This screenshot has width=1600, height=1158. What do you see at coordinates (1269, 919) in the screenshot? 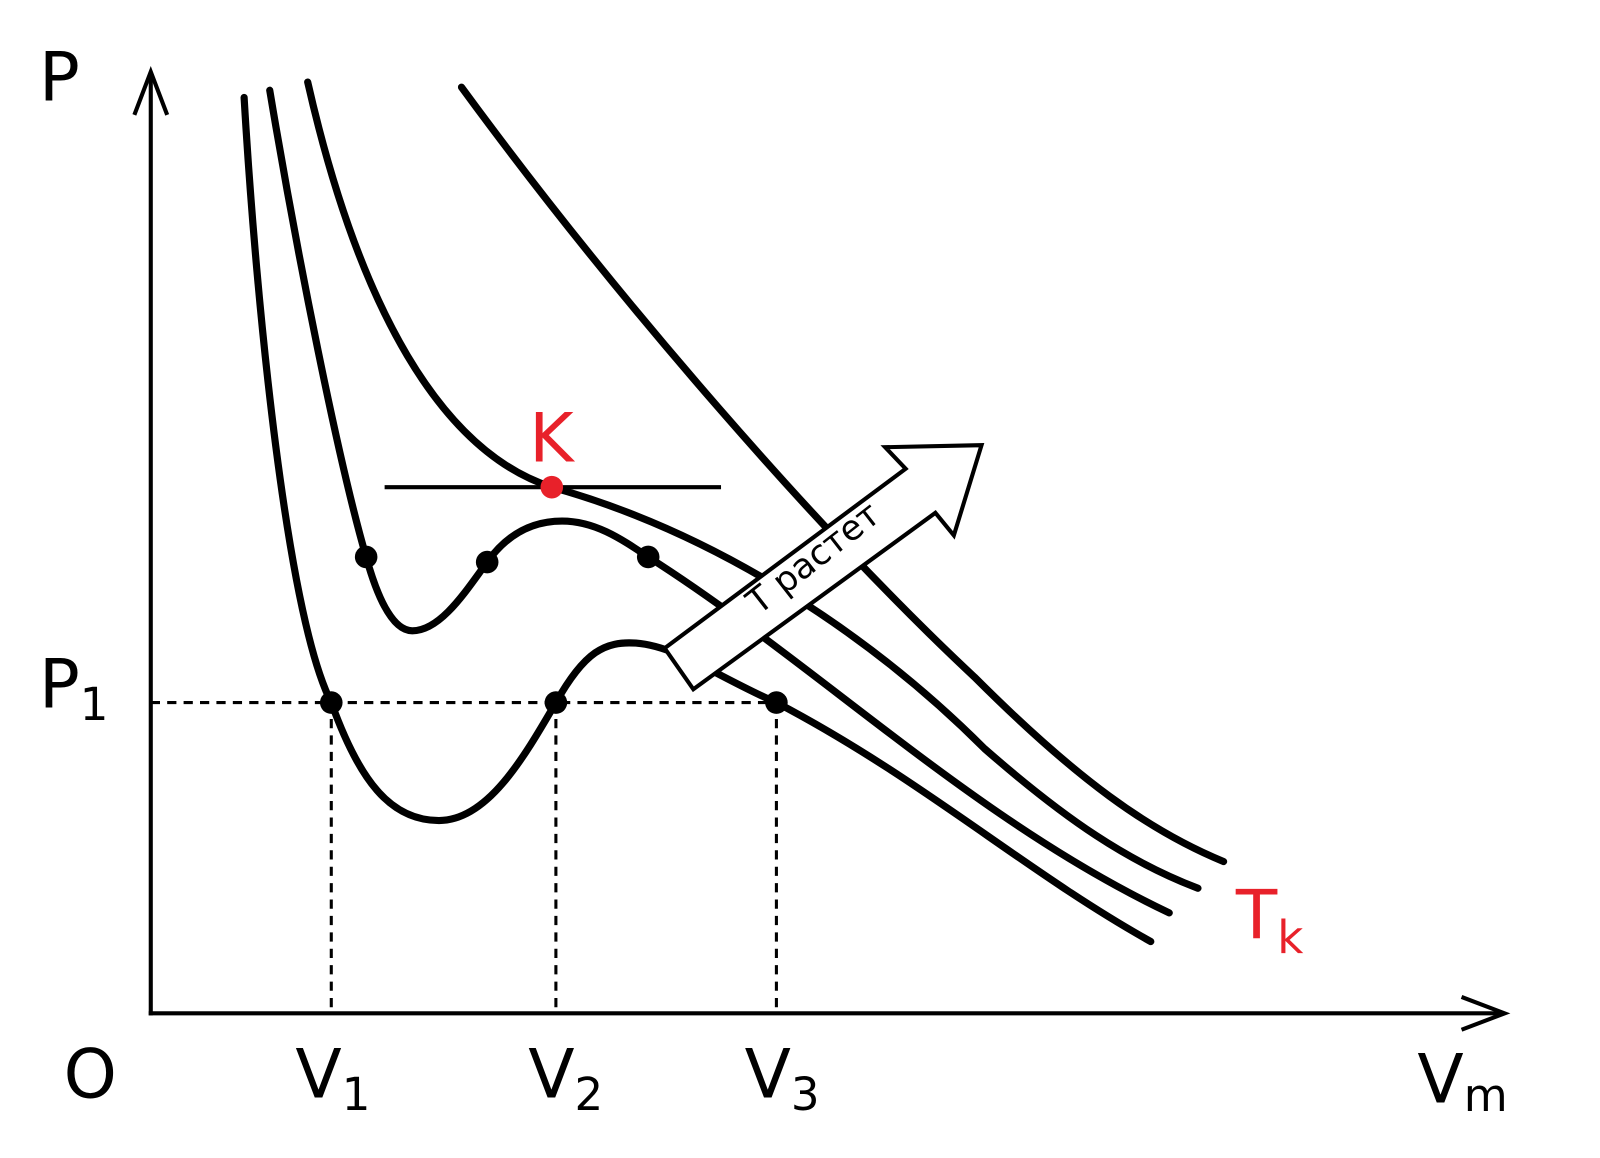
I see `critical-temperature-label: Tk` at bounding box center [1269, 919].